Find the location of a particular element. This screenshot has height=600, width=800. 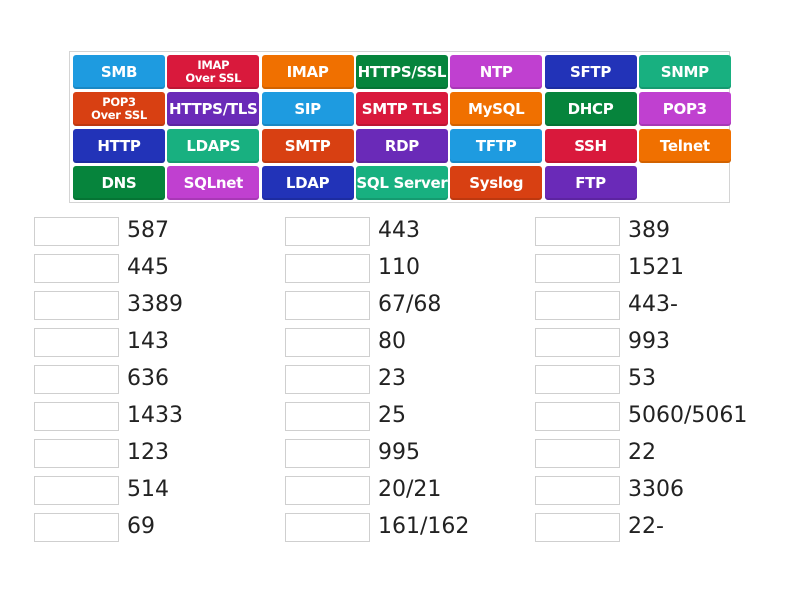

protocol-tile: TFTP is located at coordinates (496, 146).